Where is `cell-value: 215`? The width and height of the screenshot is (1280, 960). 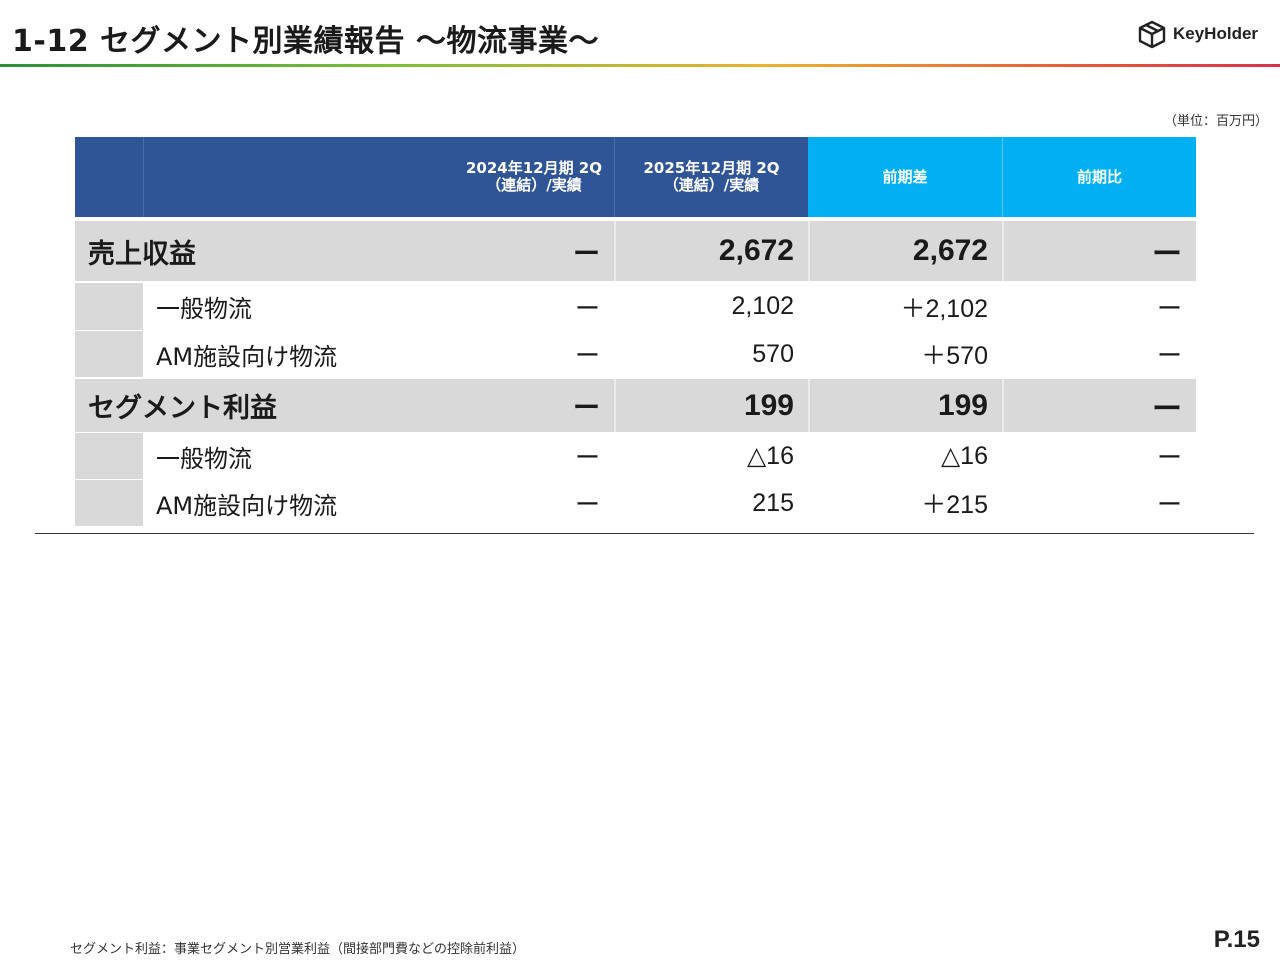
cell-value: 215 is located at coordinates (773, 502).